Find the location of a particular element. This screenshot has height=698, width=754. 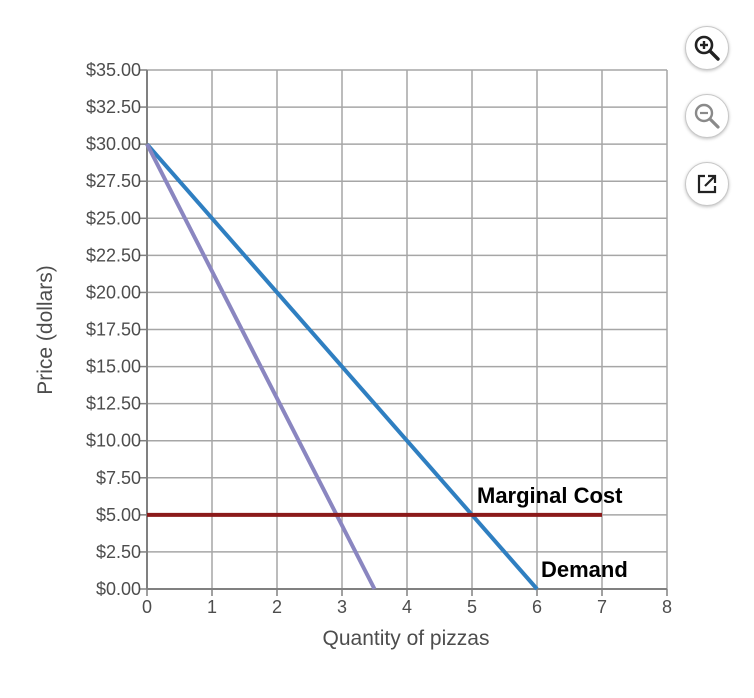

x-tick-label: 2 is located at coordinates (277, 607).